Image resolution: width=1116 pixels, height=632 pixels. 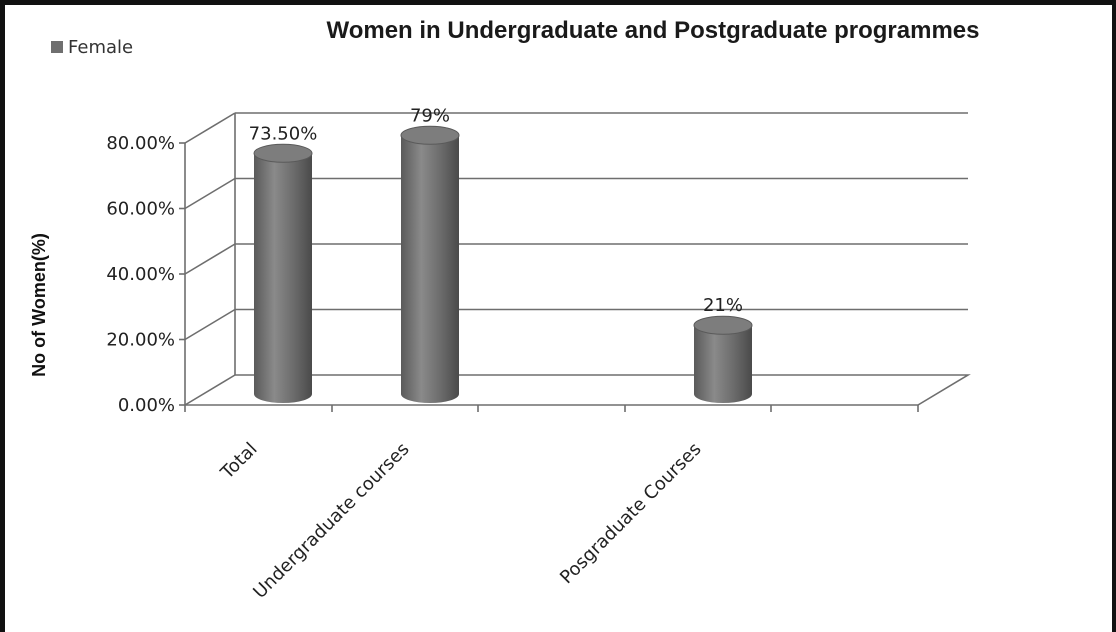 I want to click on legend: Female, so click(x=92, y=47).